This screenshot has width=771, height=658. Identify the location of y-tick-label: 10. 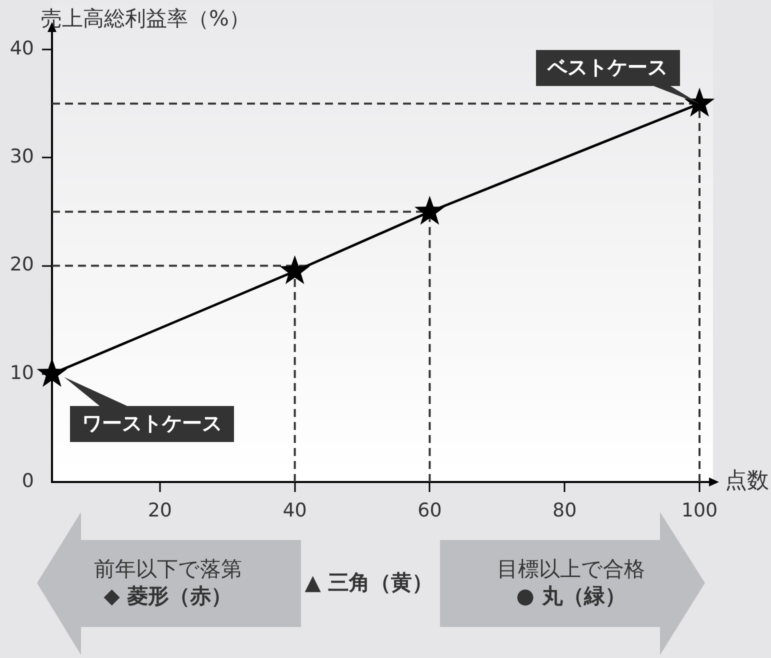
(22, 373).